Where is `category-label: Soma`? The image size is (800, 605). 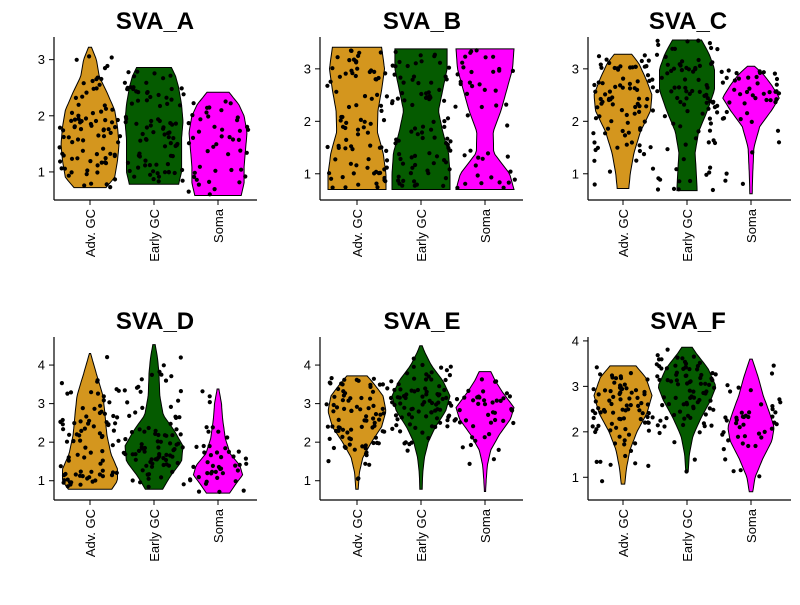 category-label: Soma is located at coordinates (751, 225).